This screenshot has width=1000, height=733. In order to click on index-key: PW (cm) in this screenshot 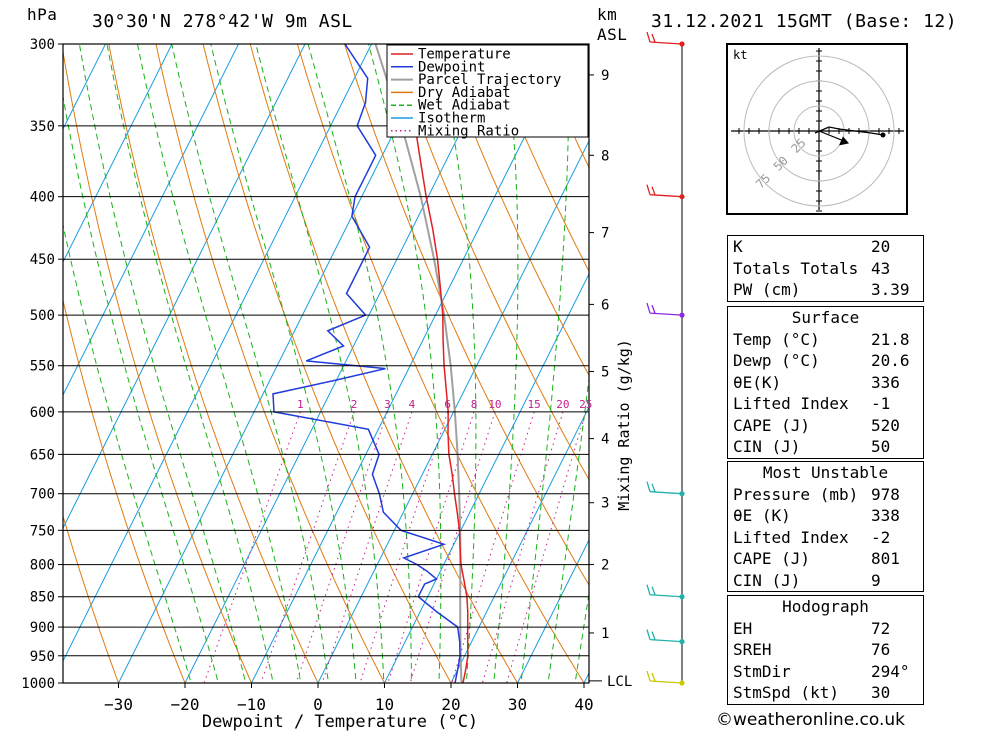, I will do `click(796, 290)`.